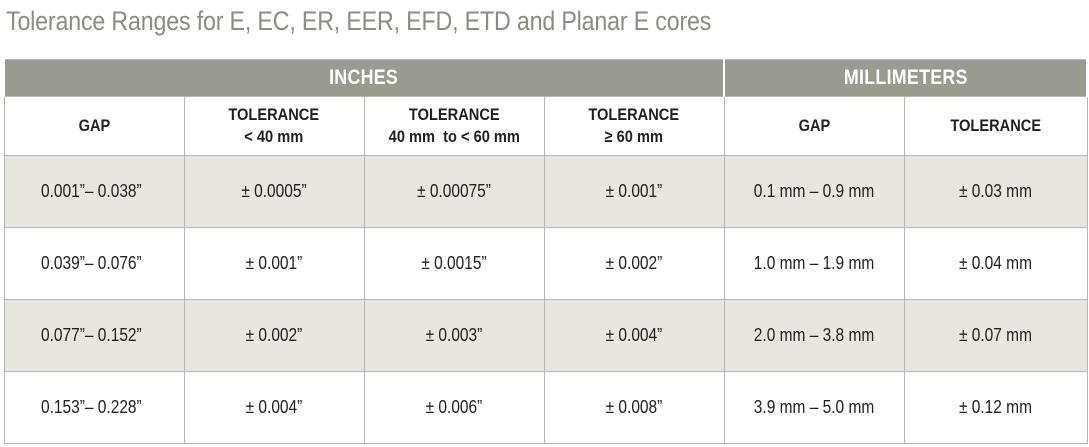  What do you see at coordinates (995, 191) in the screenshot?
I see `tolerance-mm-cell: ± 0.03 mm` at bounding box center [995, 191].